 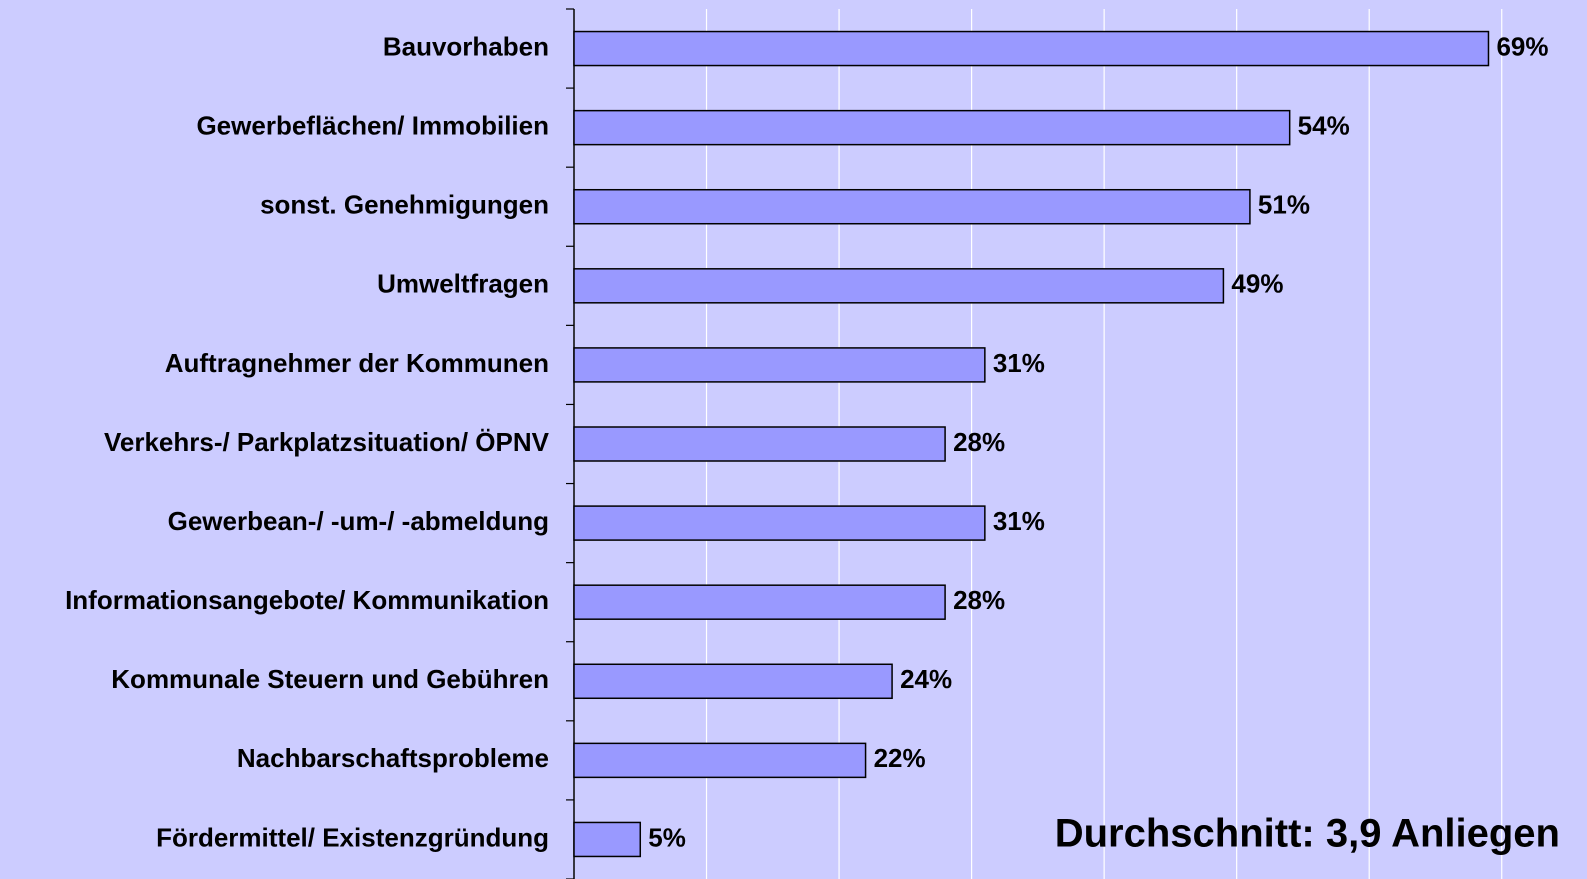 What do you see at coordinates (1284, 205) in the screenshot?
I see `value-label: 51%` at bounding box center [1284, 205].